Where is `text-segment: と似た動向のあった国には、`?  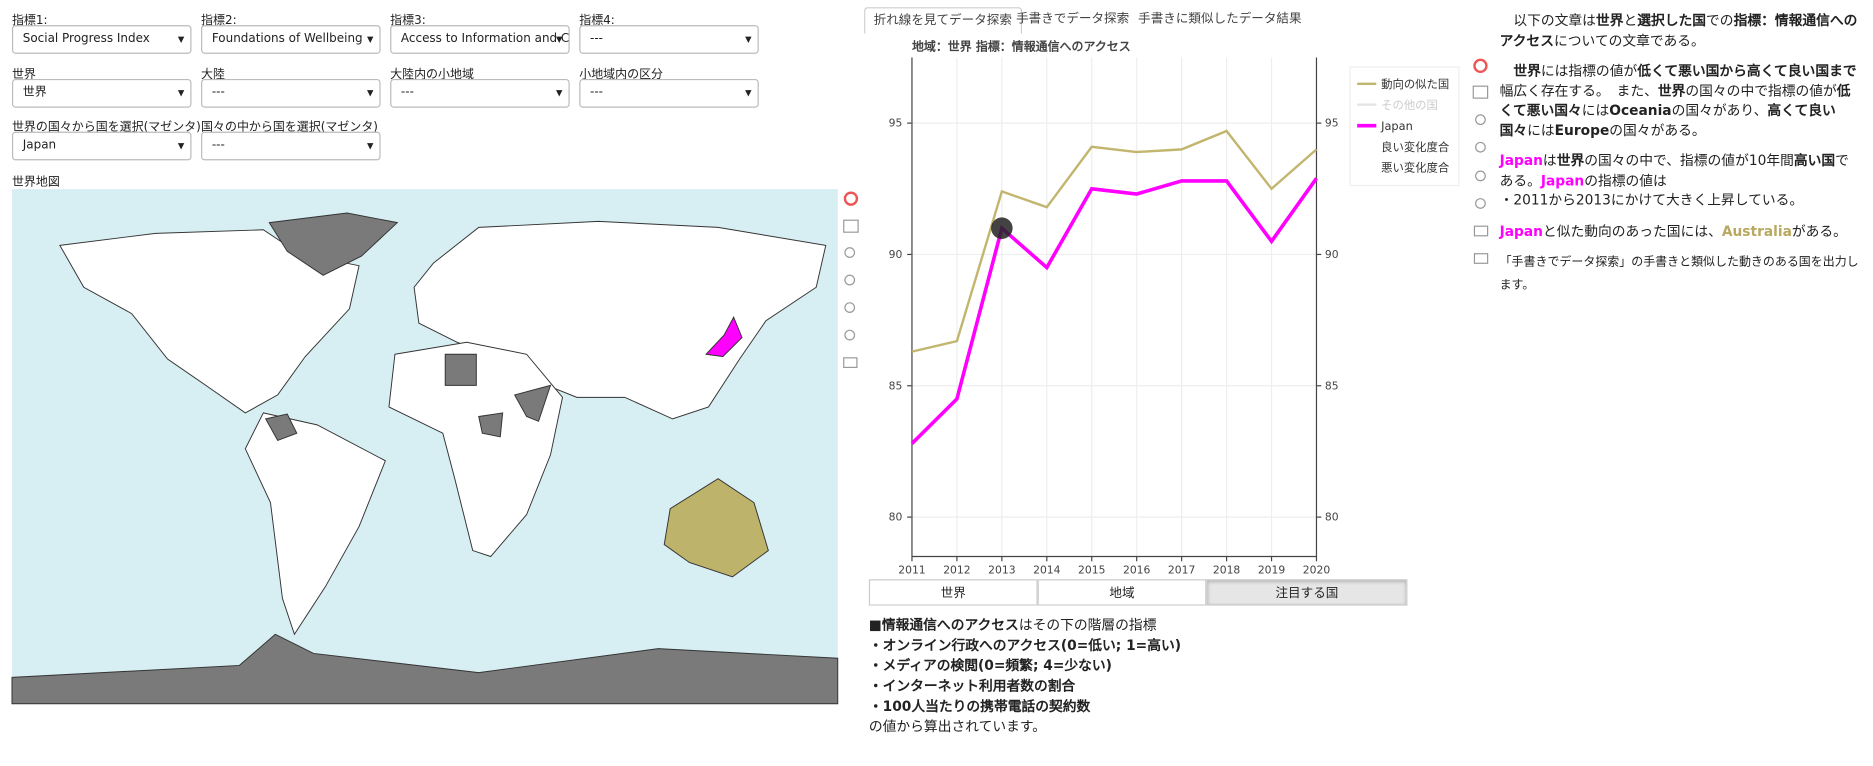 text-segment: と似た動向のあった国には、 is located at coordinates (1632, 230).